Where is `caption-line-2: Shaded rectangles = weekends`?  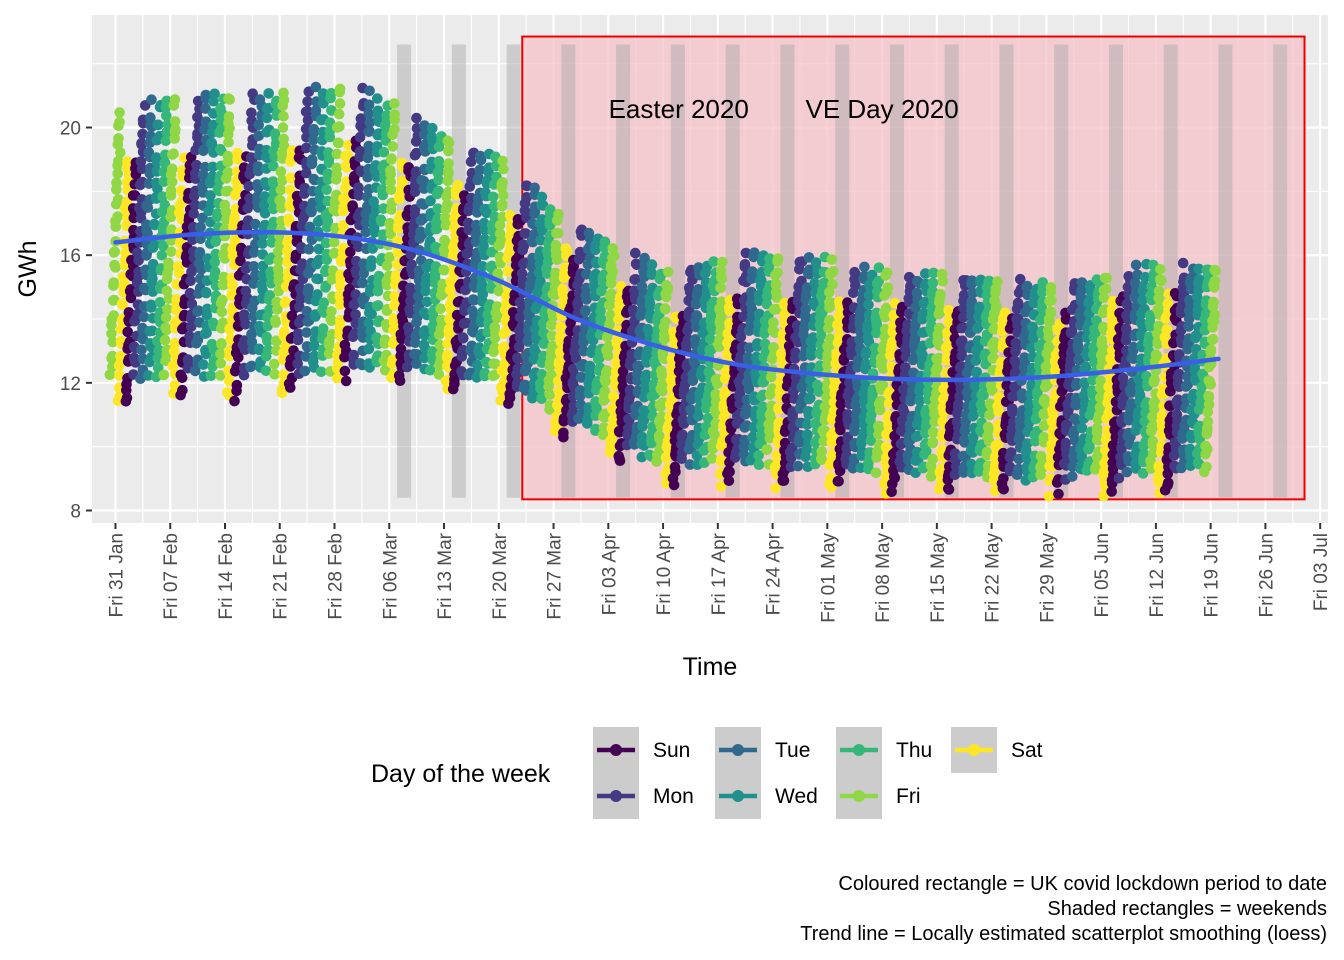 caption-line-2: Shaded rectangles = weekends is located at coordinates (1187, 909).